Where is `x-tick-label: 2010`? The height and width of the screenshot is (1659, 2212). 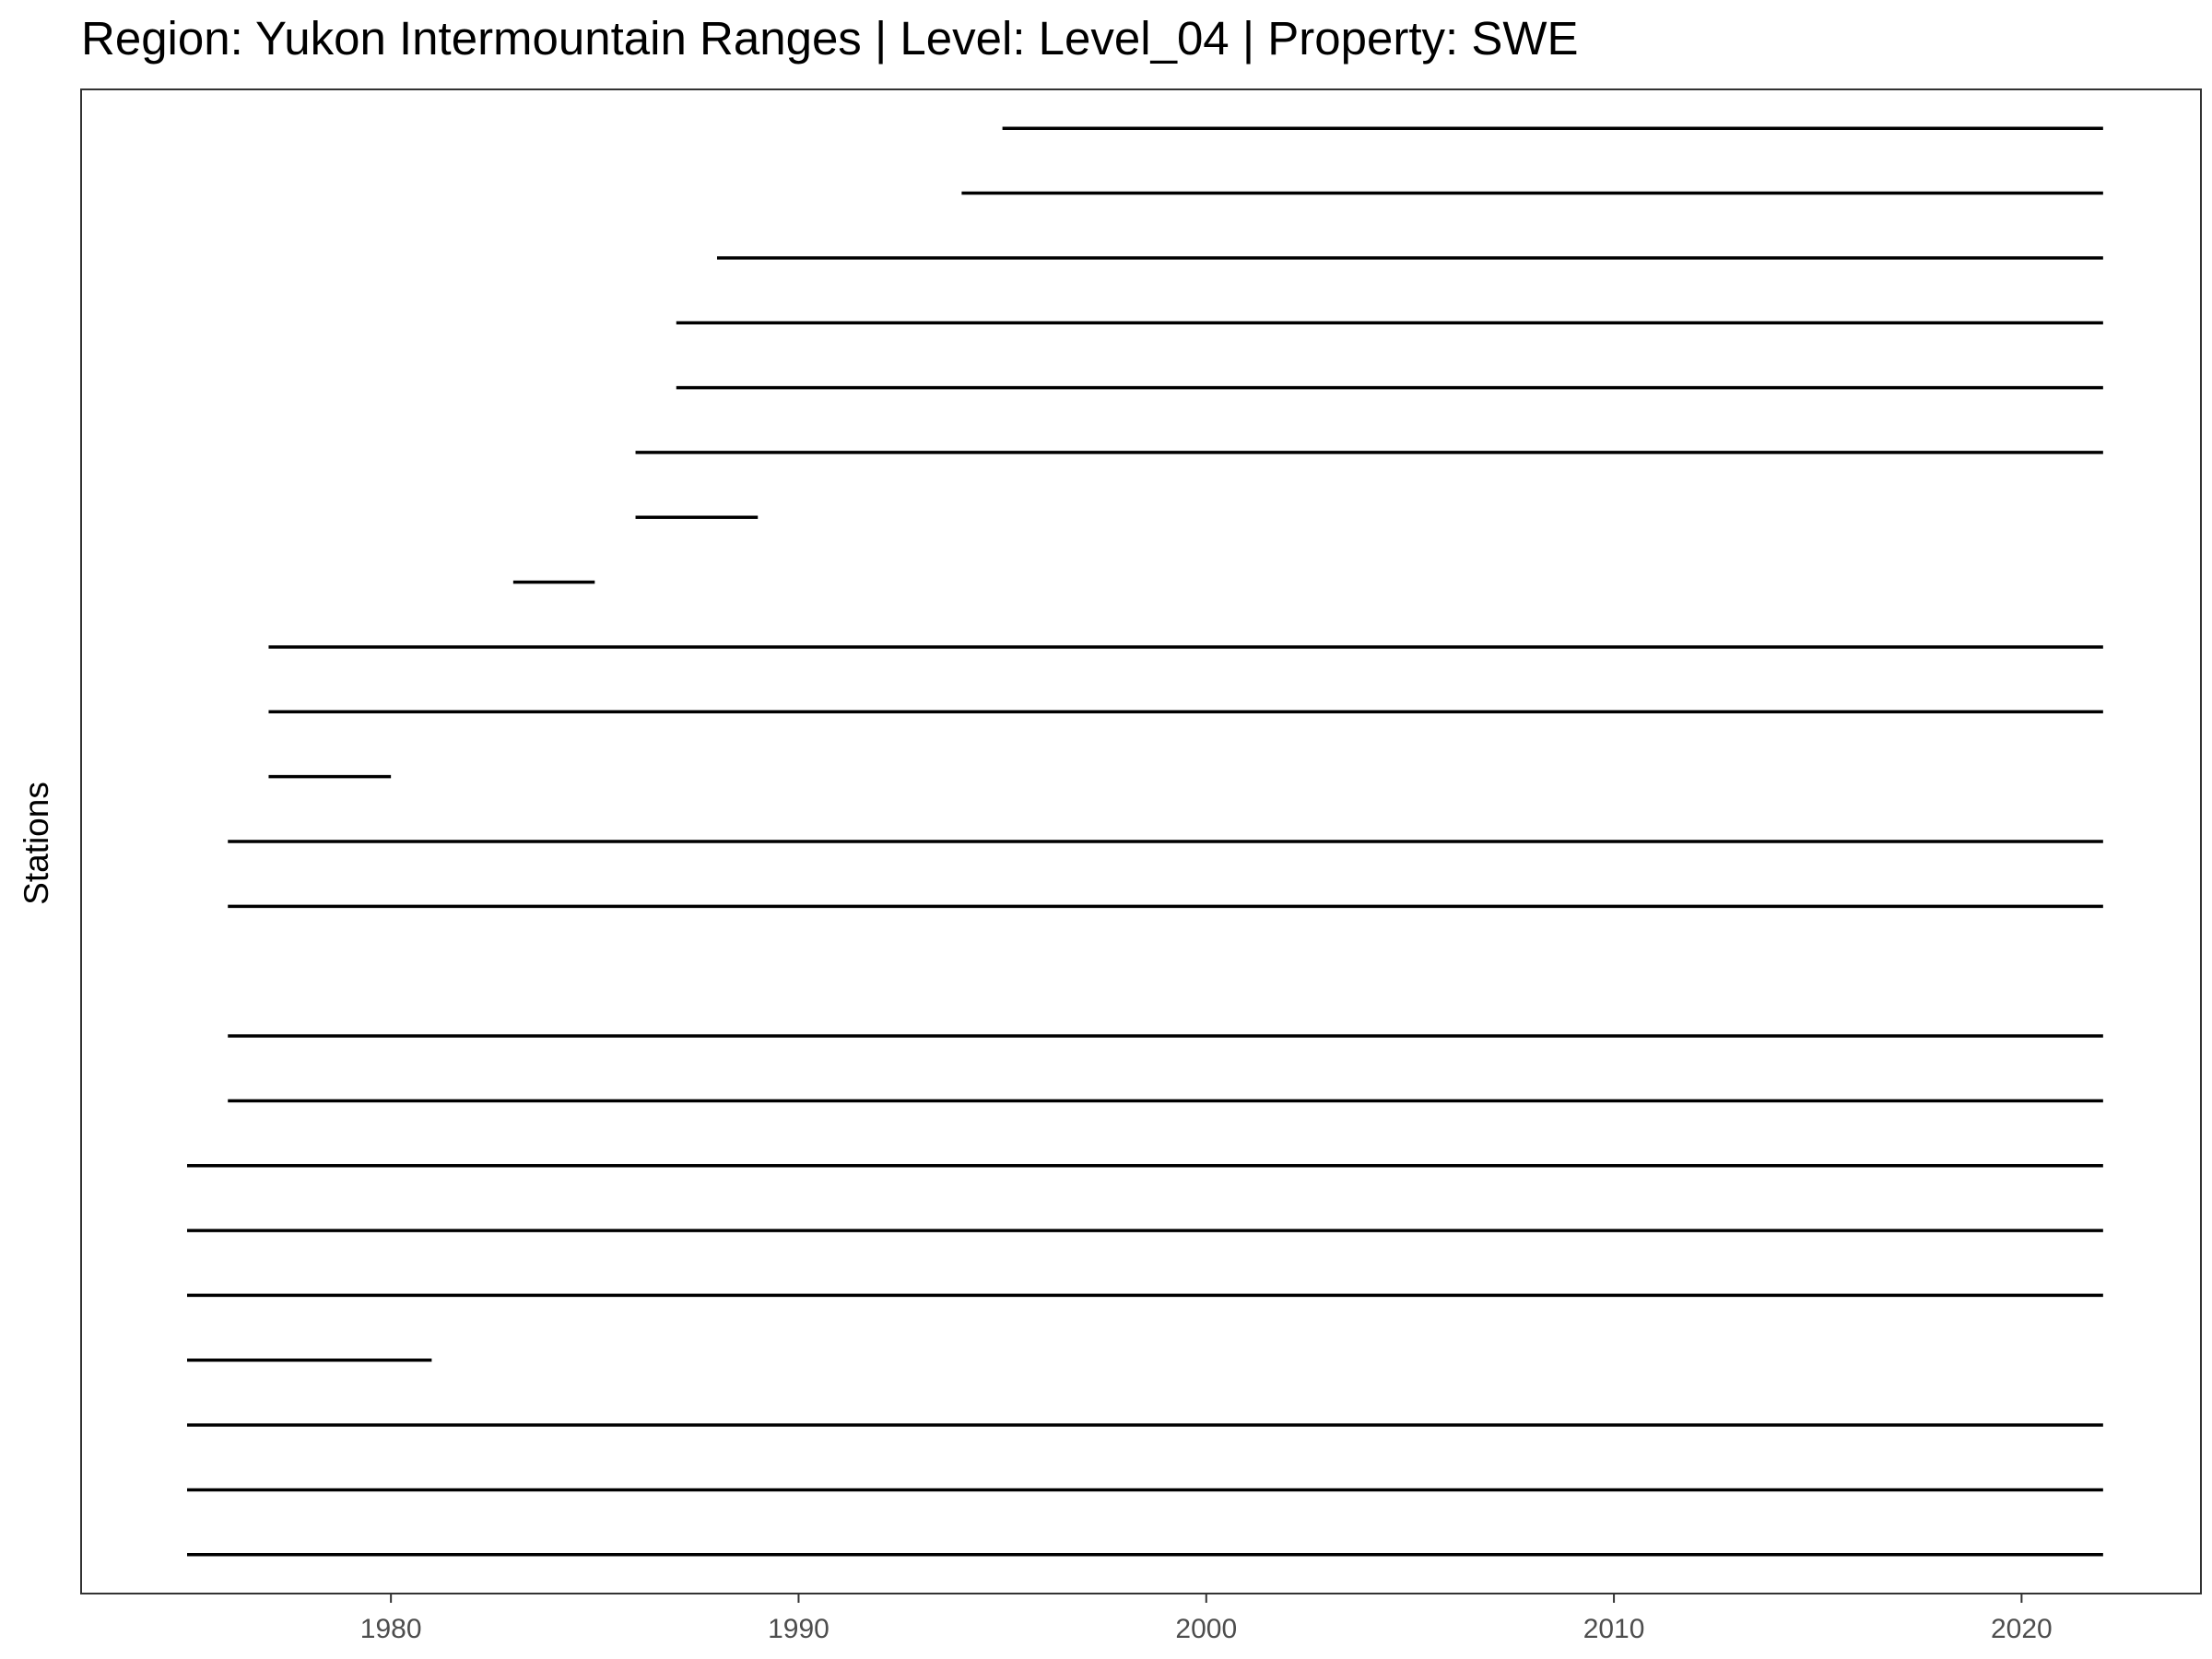
x-tick-label: 2010 is located at coordinates (1614, 1629).